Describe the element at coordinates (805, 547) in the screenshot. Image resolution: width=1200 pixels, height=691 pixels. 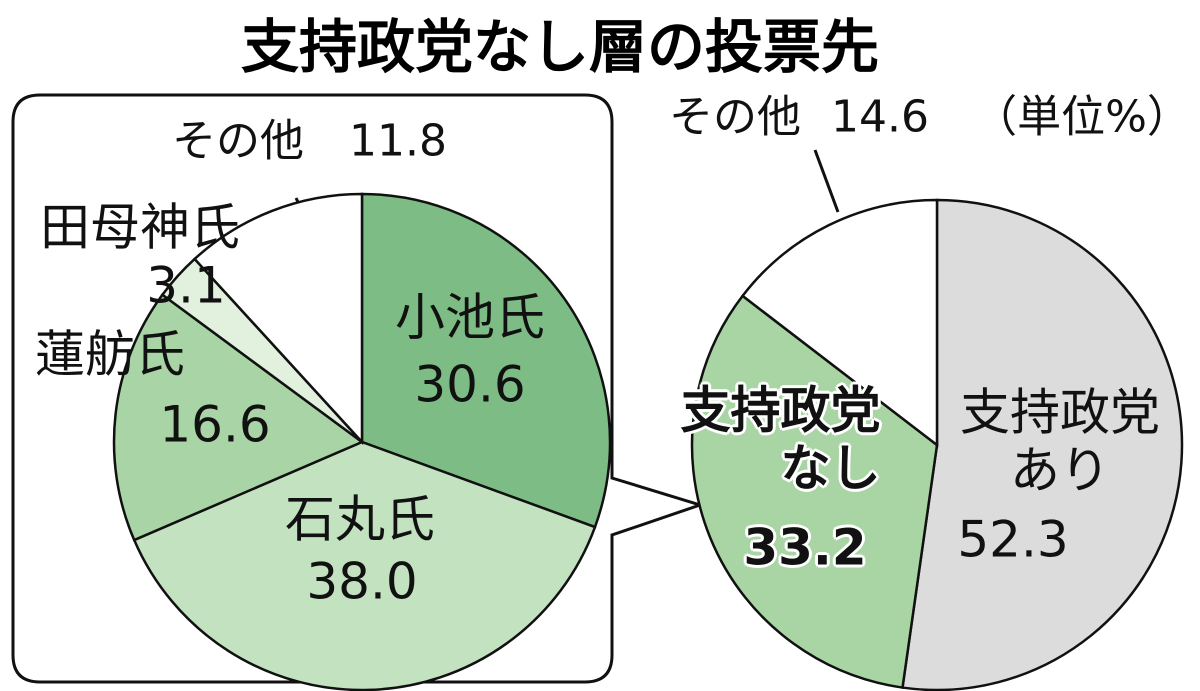
I see `value-label: 33.2` at that location.